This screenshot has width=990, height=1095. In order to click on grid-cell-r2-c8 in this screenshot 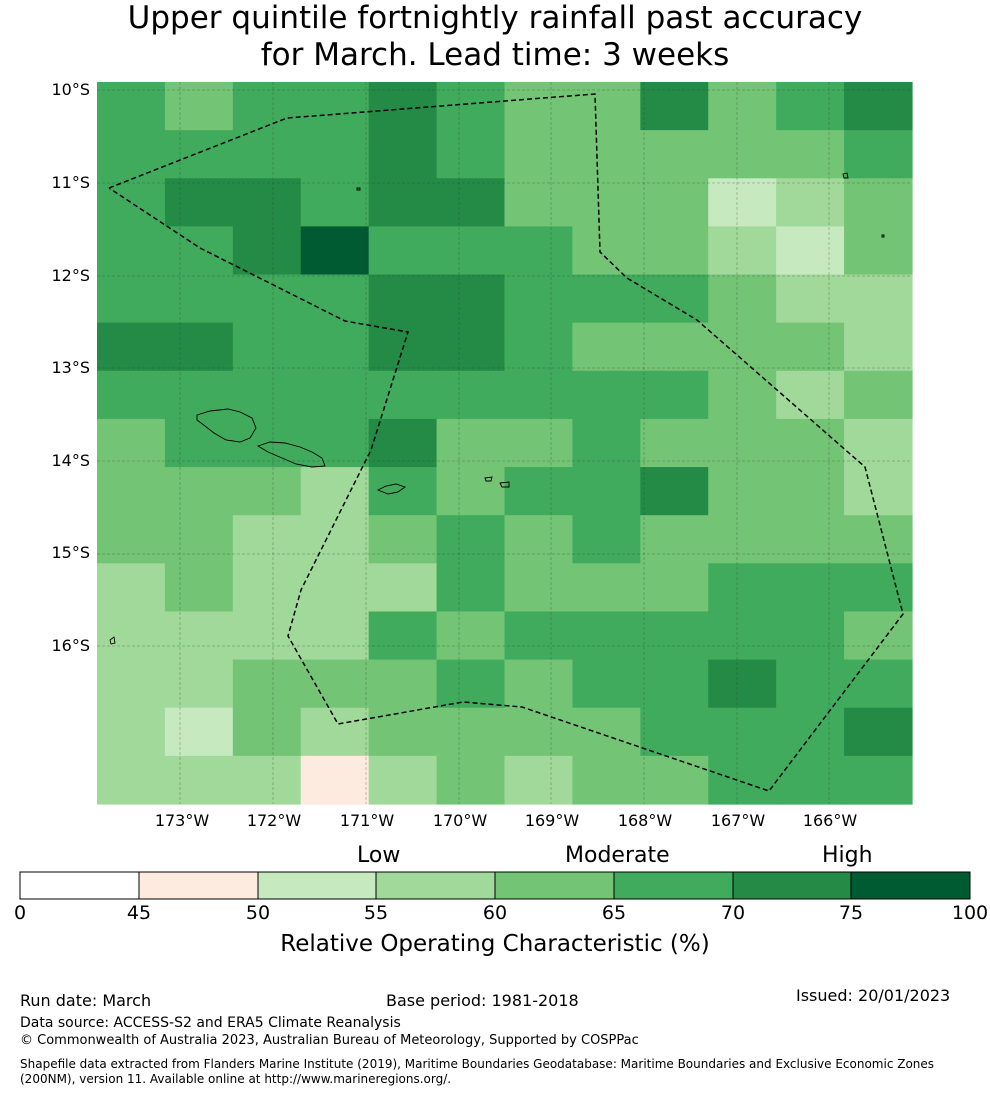, I will do `click(674, 202)`.